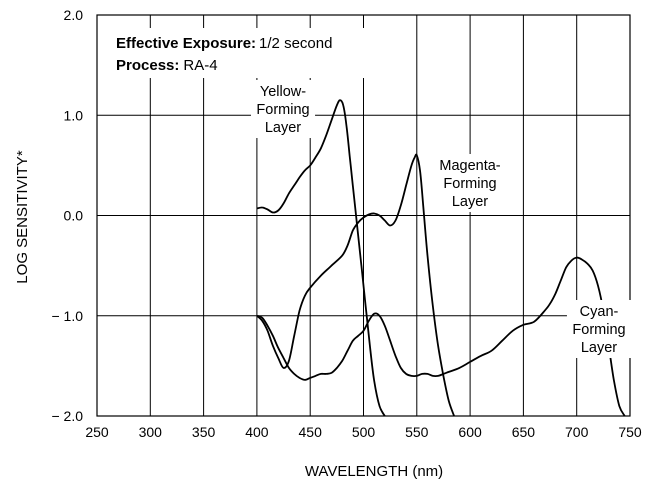 The height and width of the screenshot is (487, 649). What do you see at coordinates (74, 15) in the screenshot?
I see `y-tick-label: 2.0` at bounding box center [74, 15].